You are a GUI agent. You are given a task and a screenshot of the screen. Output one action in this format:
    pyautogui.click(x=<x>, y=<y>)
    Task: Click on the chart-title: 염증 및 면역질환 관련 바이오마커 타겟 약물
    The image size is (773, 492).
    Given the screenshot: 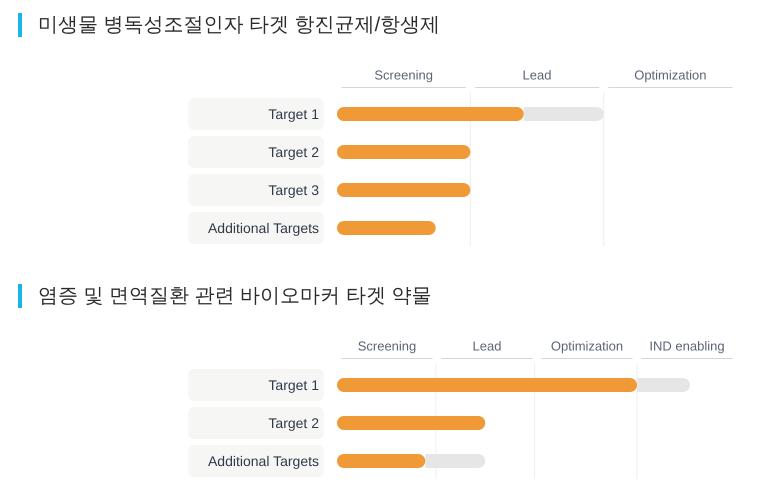 What is the action you would take?
    pyautogui.click(x=235, y=296)
    